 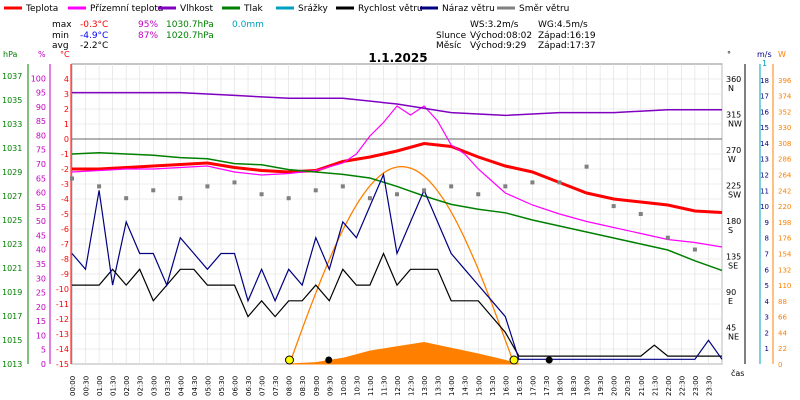 What do you see at coordinates (66, 94) in the screenshot?
I see `temp-tick: 3` at bounding box center [66, 94].